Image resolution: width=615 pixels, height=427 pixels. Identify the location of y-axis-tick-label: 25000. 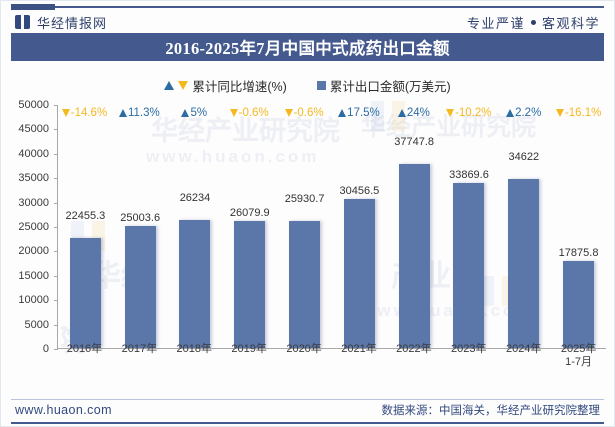
(33, 227).